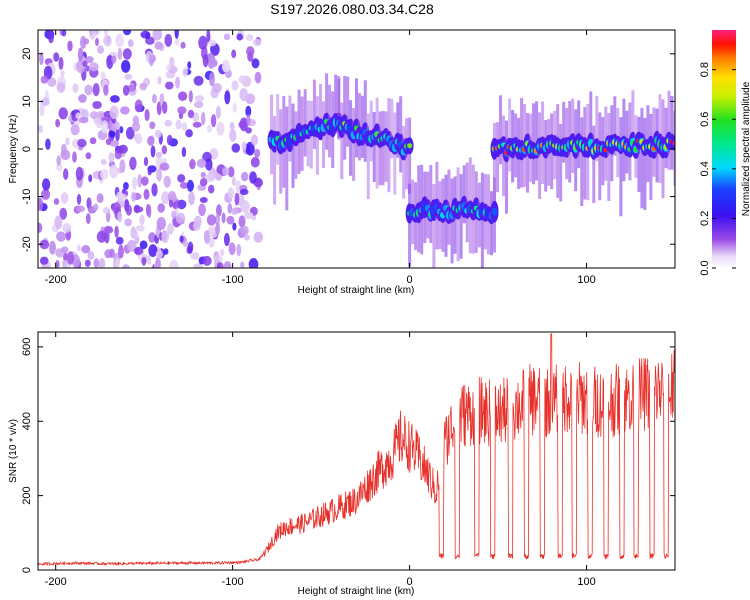 The width and height of the screenshot is (750, 600). I want to click on spectrogram-x-tick-label: -200, so click(56, 280).